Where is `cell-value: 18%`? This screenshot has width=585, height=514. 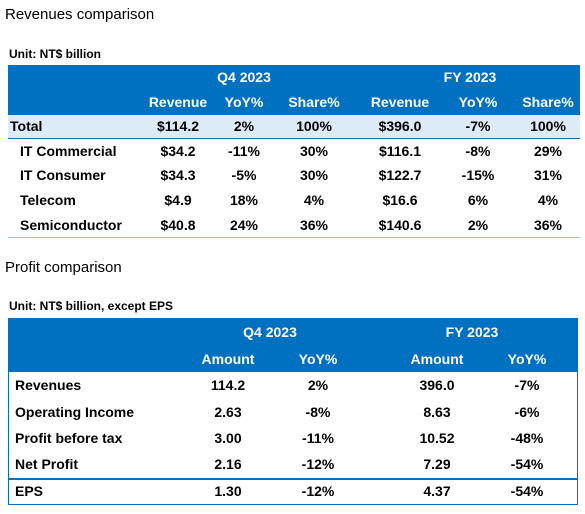
cell-value: 18% is located at coordinates (244, 200).